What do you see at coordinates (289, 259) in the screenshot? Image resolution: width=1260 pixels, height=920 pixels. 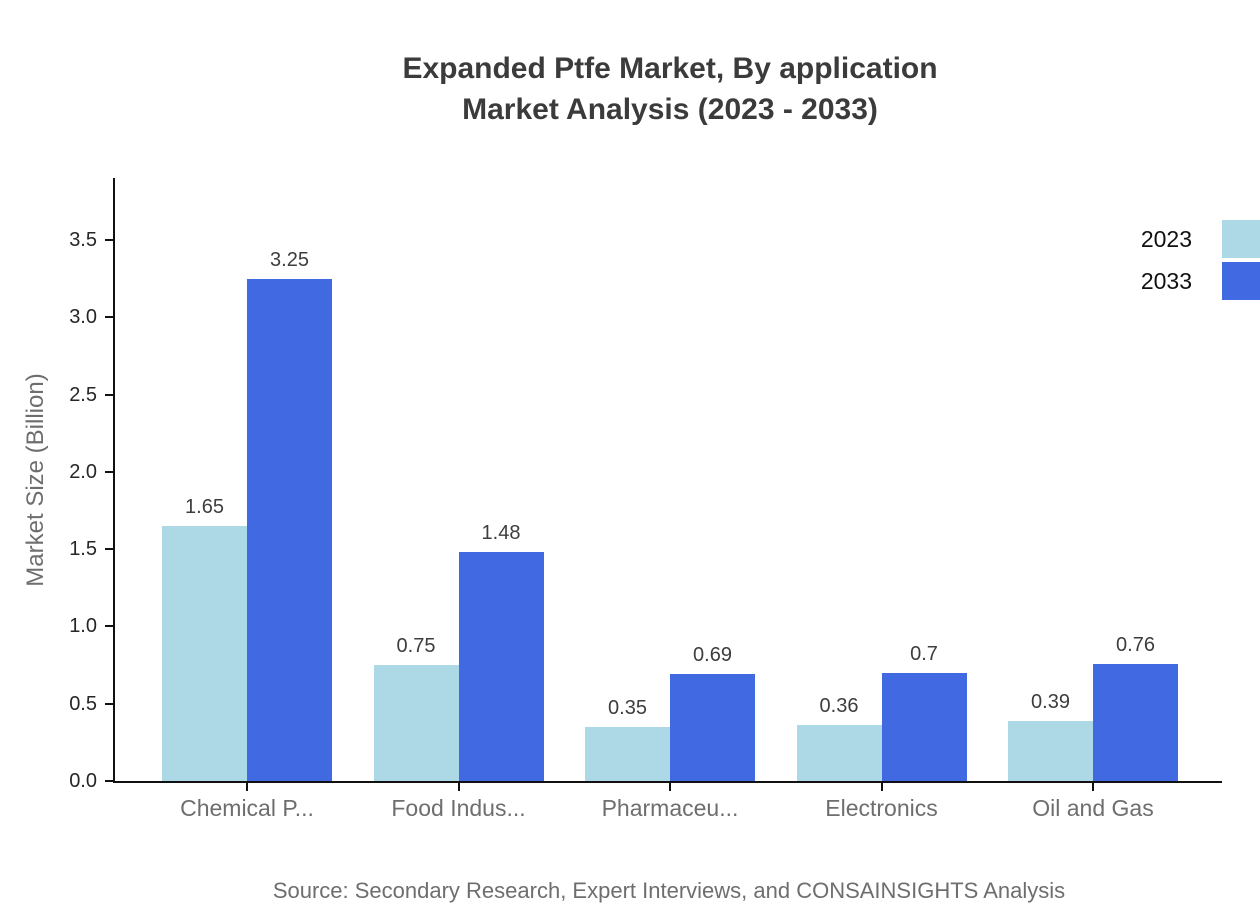 I see `value-label: 3.25` at bounding box center [289, 259].